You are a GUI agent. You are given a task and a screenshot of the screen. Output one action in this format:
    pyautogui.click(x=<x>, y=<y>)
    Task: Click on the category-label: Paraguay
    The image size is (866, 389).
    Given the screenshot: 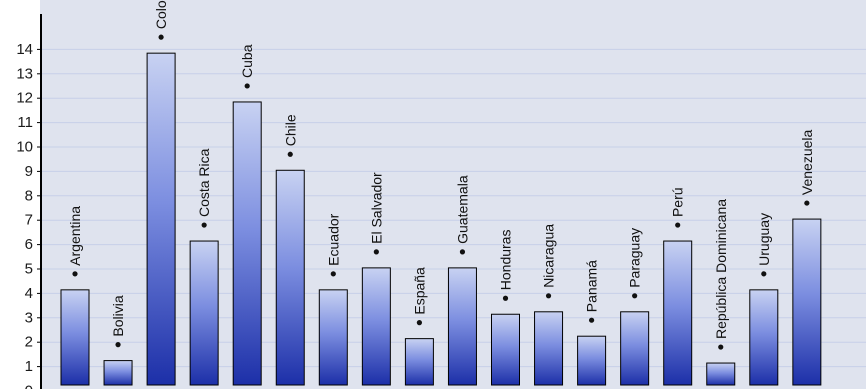 What is the action you would take?
    pyautogui.click(x=635, y=258)
    